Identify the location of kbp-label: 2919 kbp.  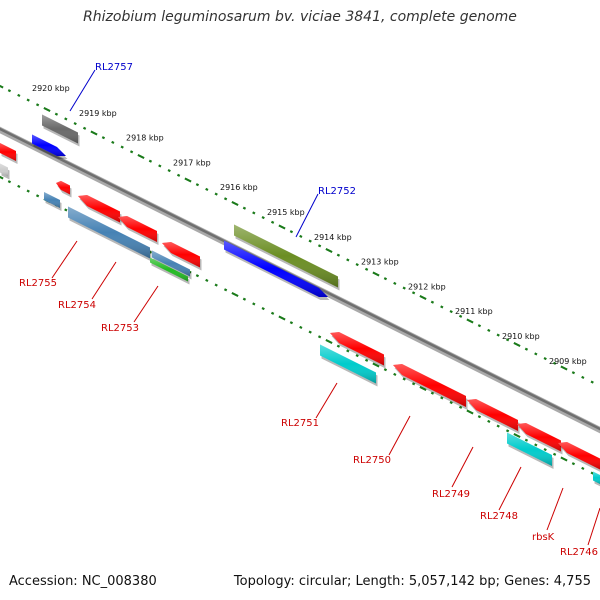
(98, 113).